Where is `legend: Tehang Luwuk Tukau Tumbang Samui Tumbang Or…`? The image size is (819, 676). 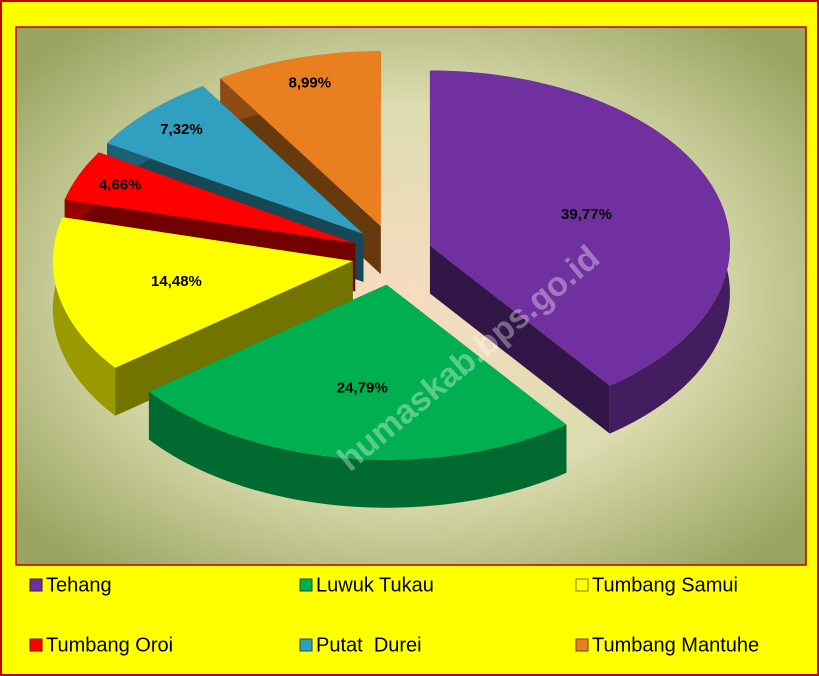 legend: Tehang Luwuk Tukau Tumbang Samui Tumbang Or… is located at coordinates (394, 615).